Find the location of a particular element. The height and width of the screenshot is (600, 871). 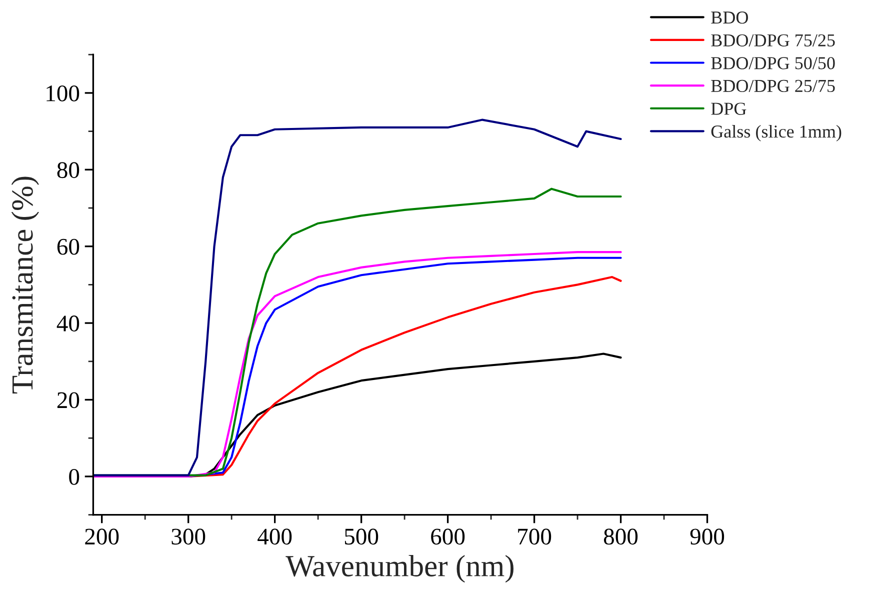

x-tick-label: 200 is located at coordinates (102, 536).